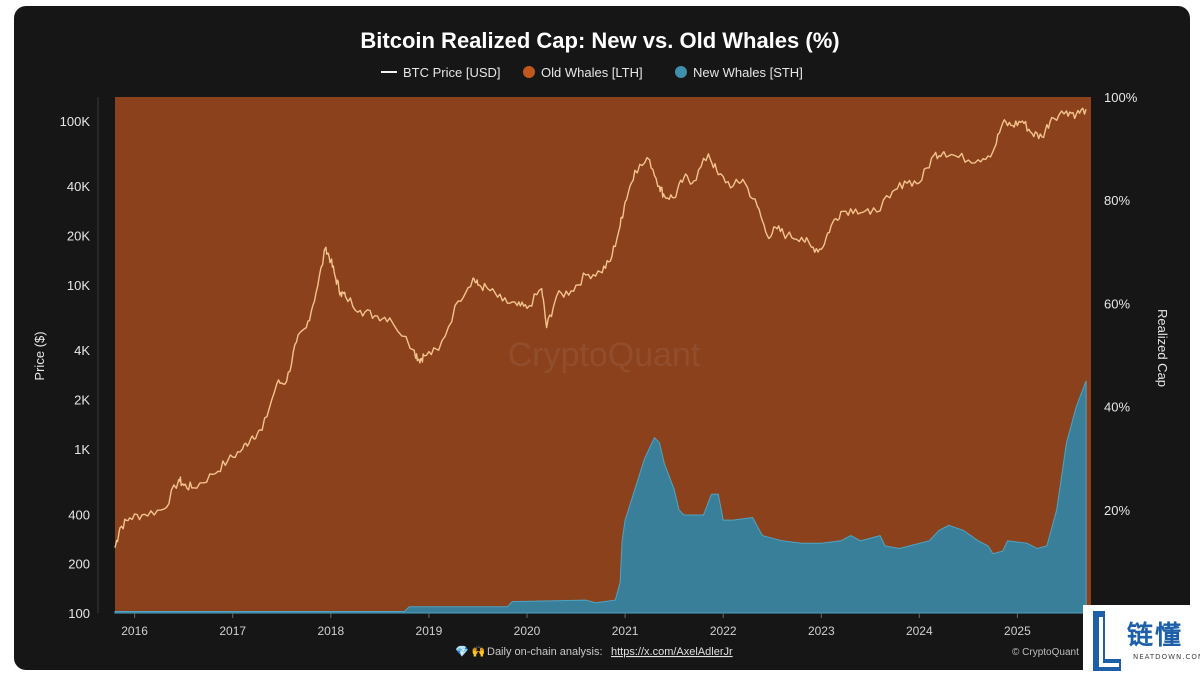 This screenshot has width=1200, height=677. I want to click on footer-text: Daily on-chain analysis:, so click(545, 652).